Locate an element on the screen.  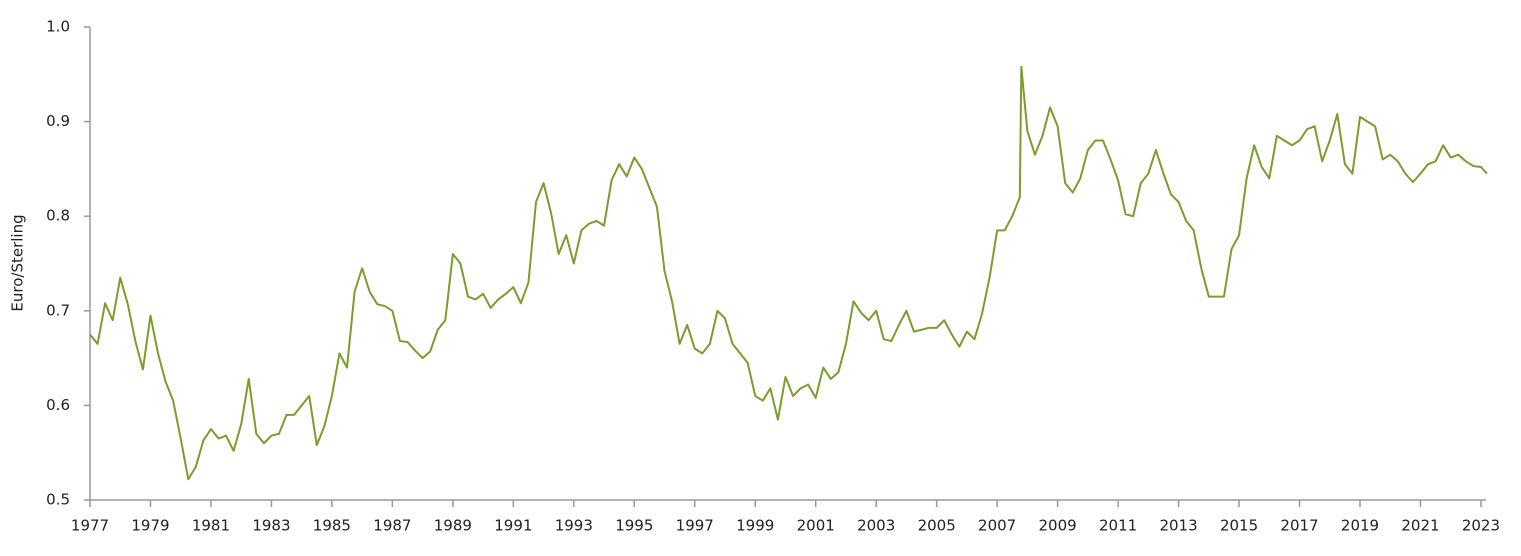
y-tick-label: 0.5 is located at coordinates (58, 500).